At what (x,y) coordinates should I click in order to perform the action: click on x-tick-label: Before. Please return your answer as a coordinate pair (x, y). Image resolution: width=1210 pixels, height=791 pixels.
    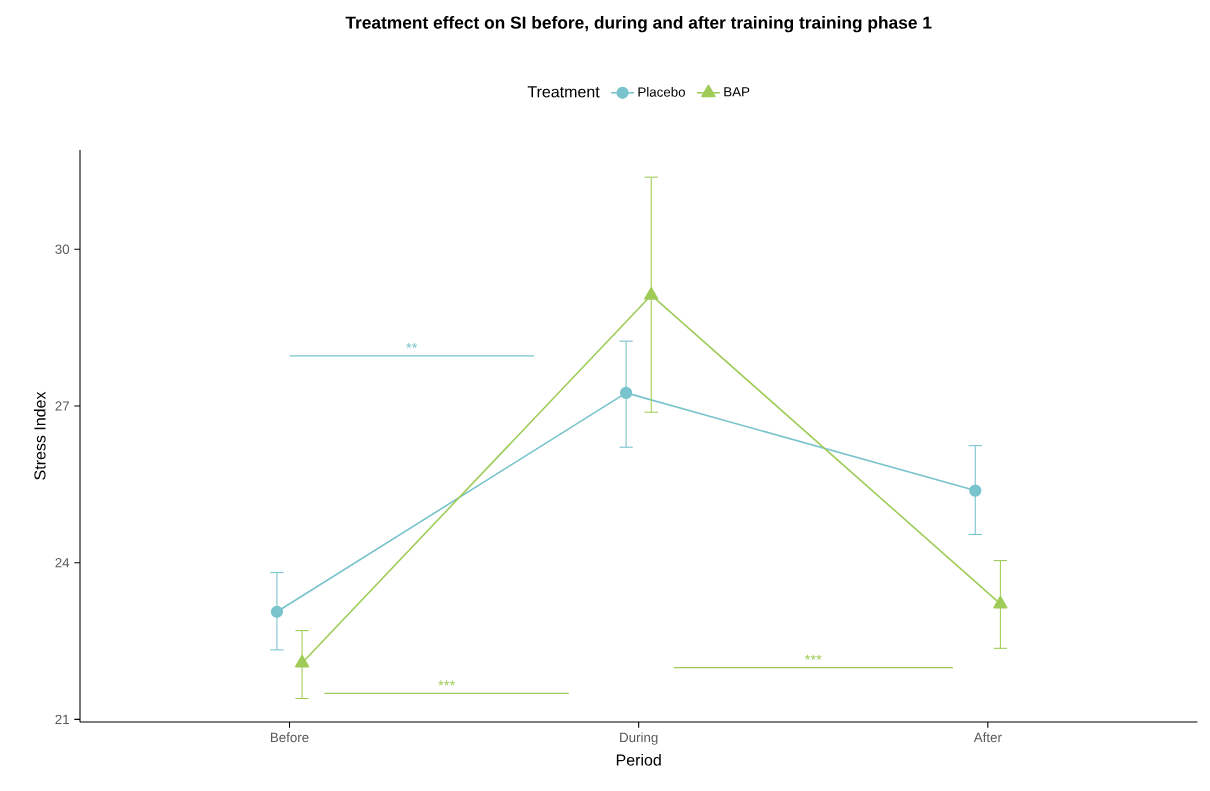
    Looking at the image, I should click on (289, 737).